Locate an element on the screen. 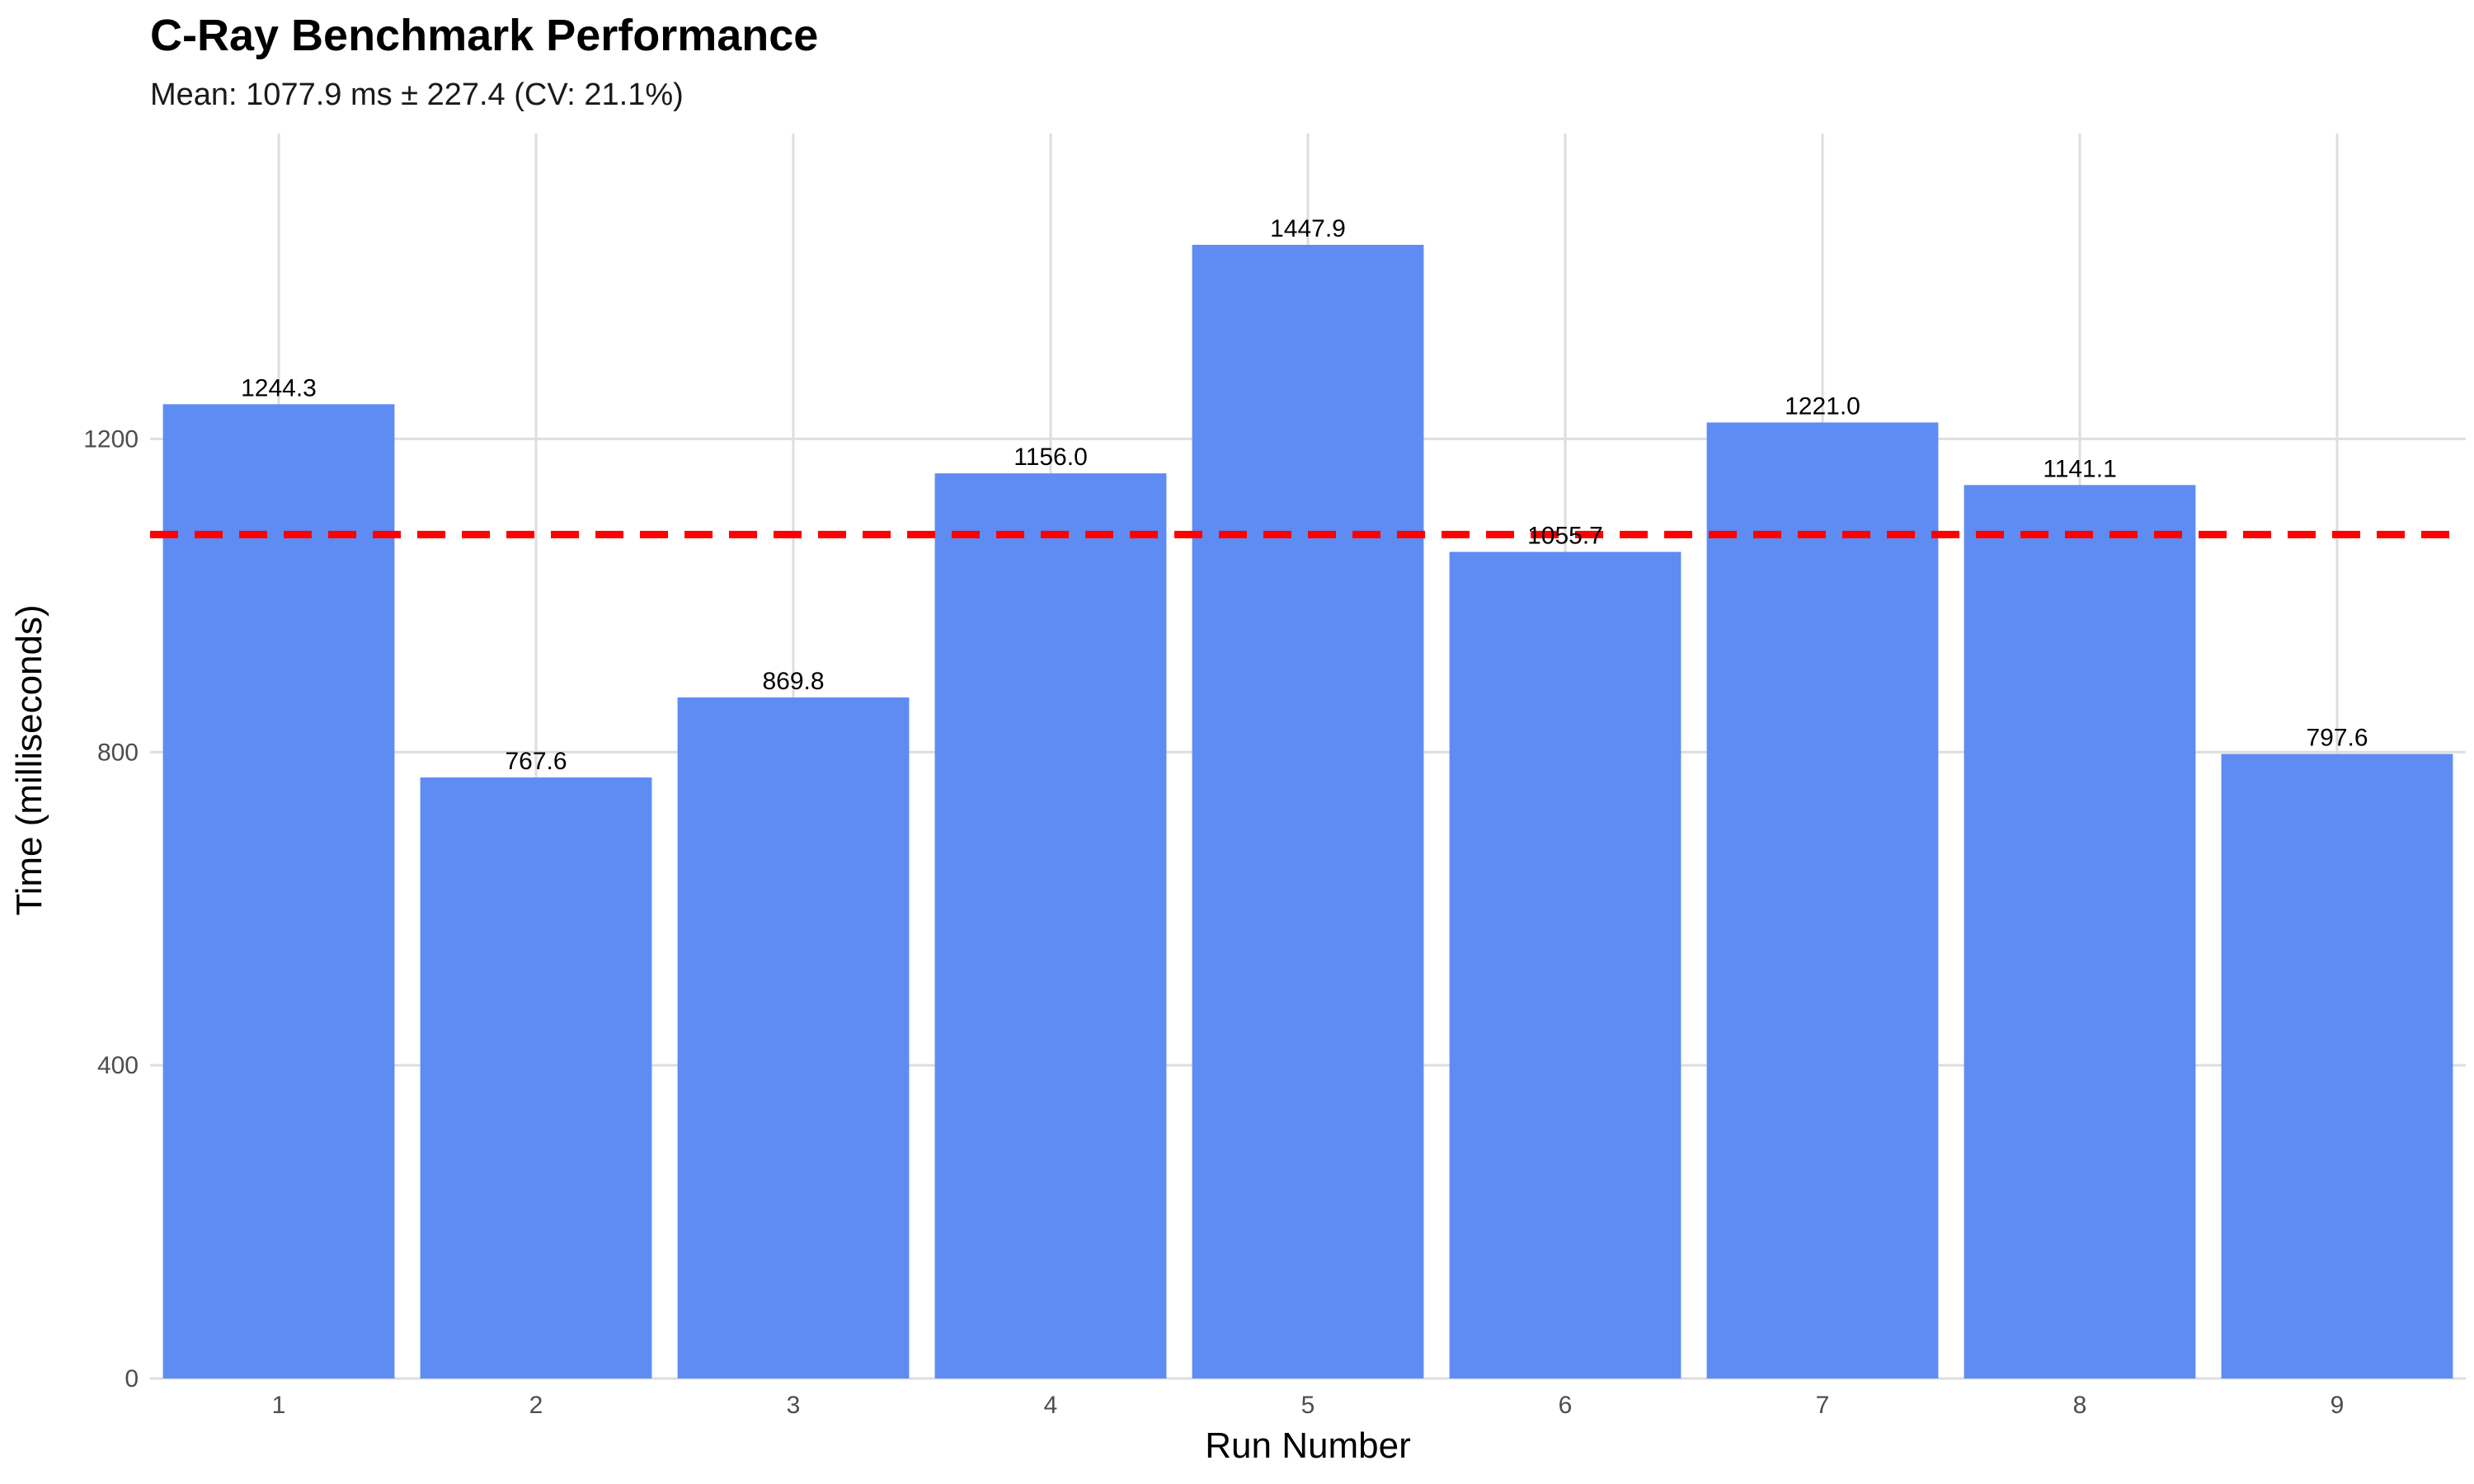 Image resolution: width=2474 pixels, height=1484 pixels. chart-subtitle: Mean: 1077.9 ms ± 227.4 (CV: 21.1%) is located at coordinates (417, 94).